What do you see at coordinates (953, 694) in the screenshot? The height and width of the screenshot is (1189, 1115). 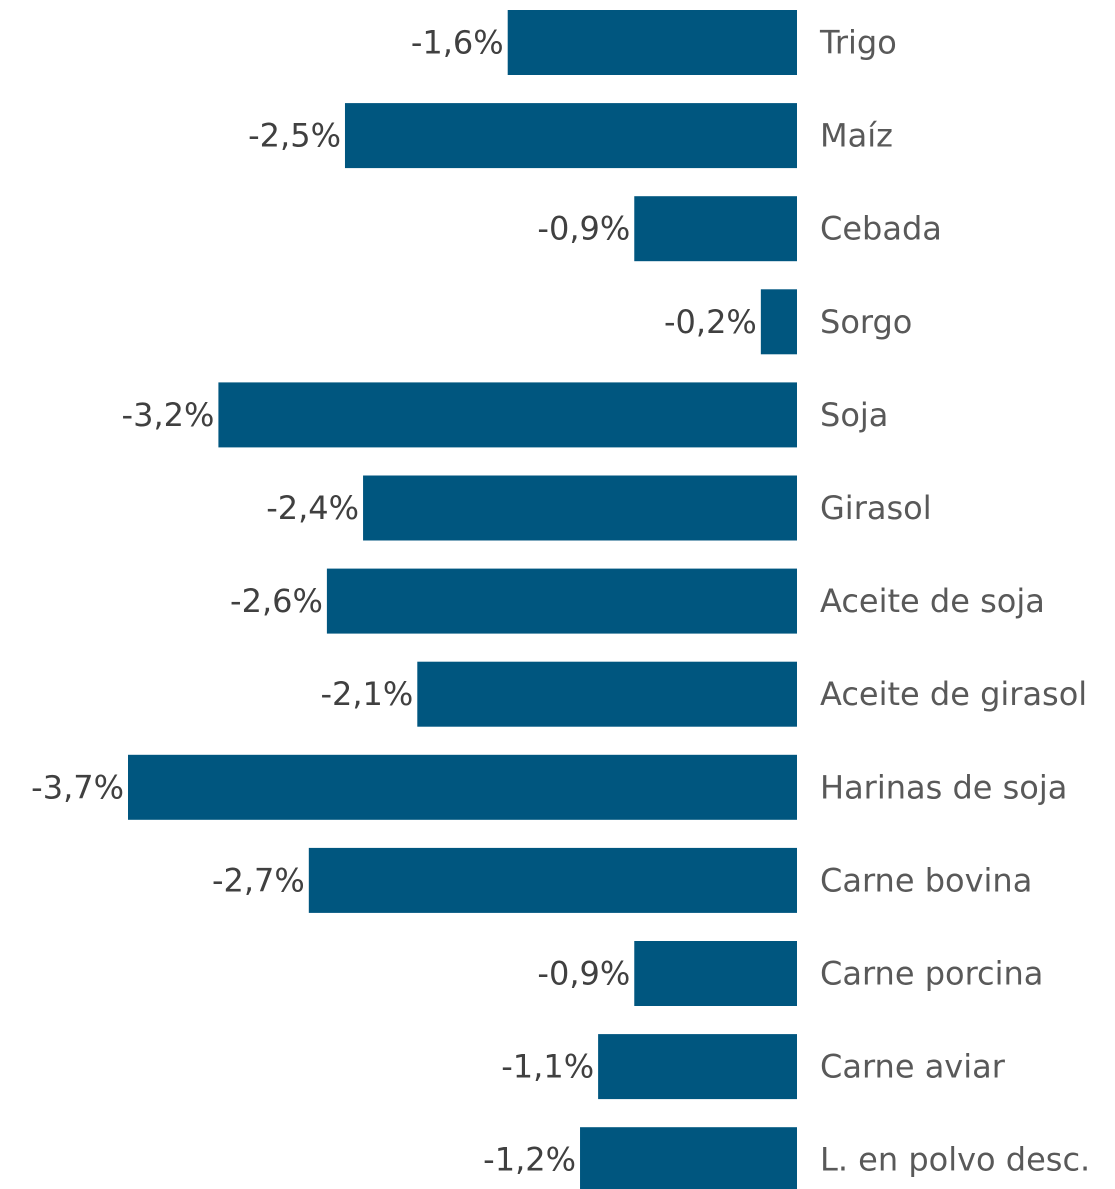 I see `category-label: Aceite de girasol` at bounding box center [953, 694].